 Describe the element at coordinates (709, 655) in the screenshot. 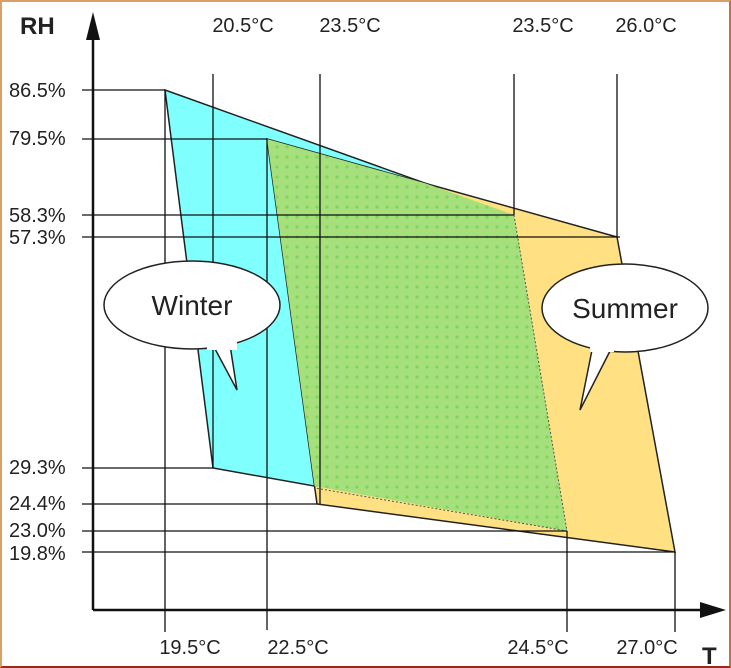

I see `x-axis-title: T` at that location.